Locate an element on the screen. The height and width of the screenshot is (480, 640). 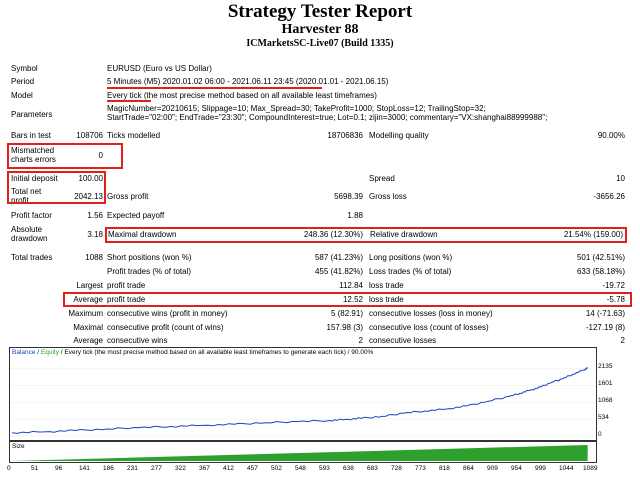
pf-label: Profit factor is located at coordinates (31, 215).